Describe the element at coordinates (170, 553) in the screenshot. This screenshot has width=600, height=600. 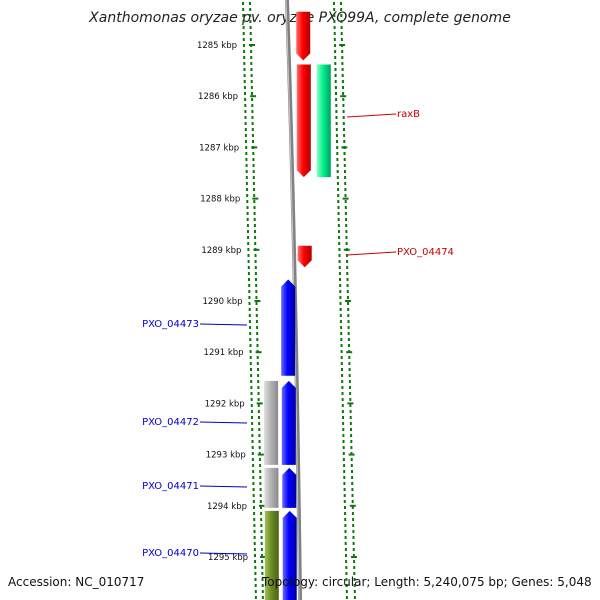
I see `gene-label: PXO_04470` at that location.